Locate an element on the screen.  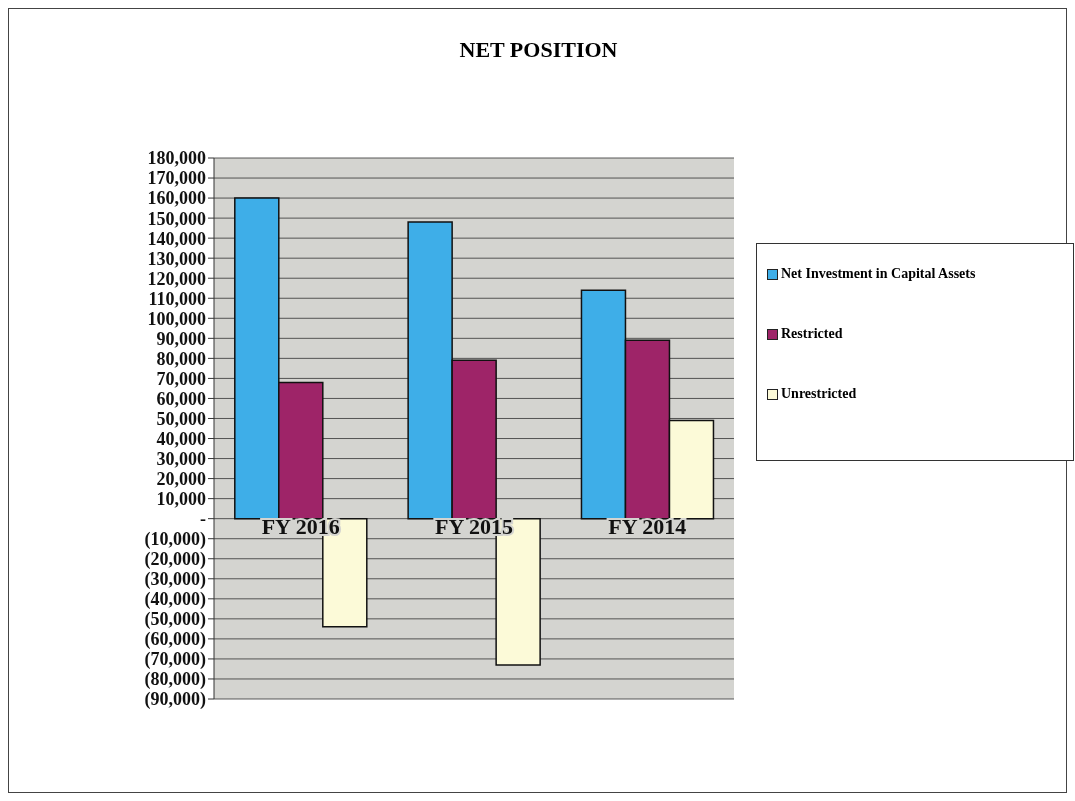
y-tick-label: 110,000 is located at coordinates (177, 298).